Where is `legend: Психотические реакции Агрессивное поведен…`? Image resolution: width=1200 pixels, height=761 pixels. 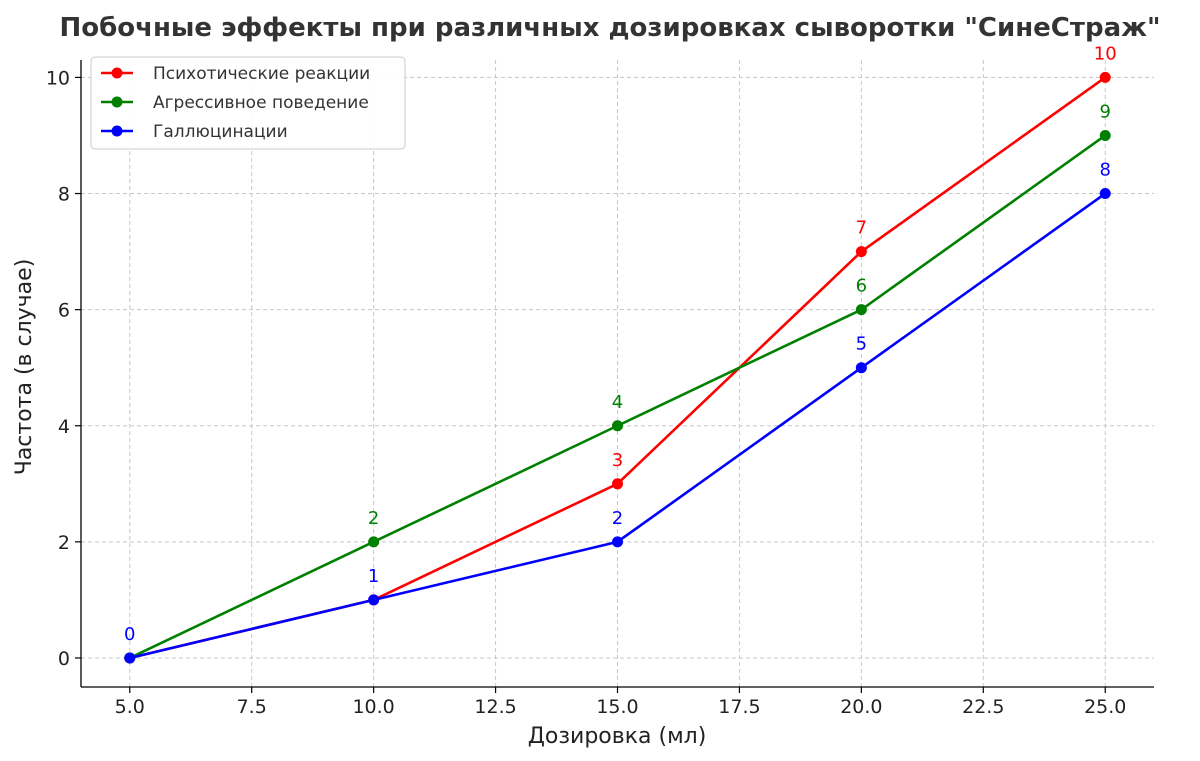
legend: Психотические реакции Агрессивное поведен… is located at coordinates (248, 103).